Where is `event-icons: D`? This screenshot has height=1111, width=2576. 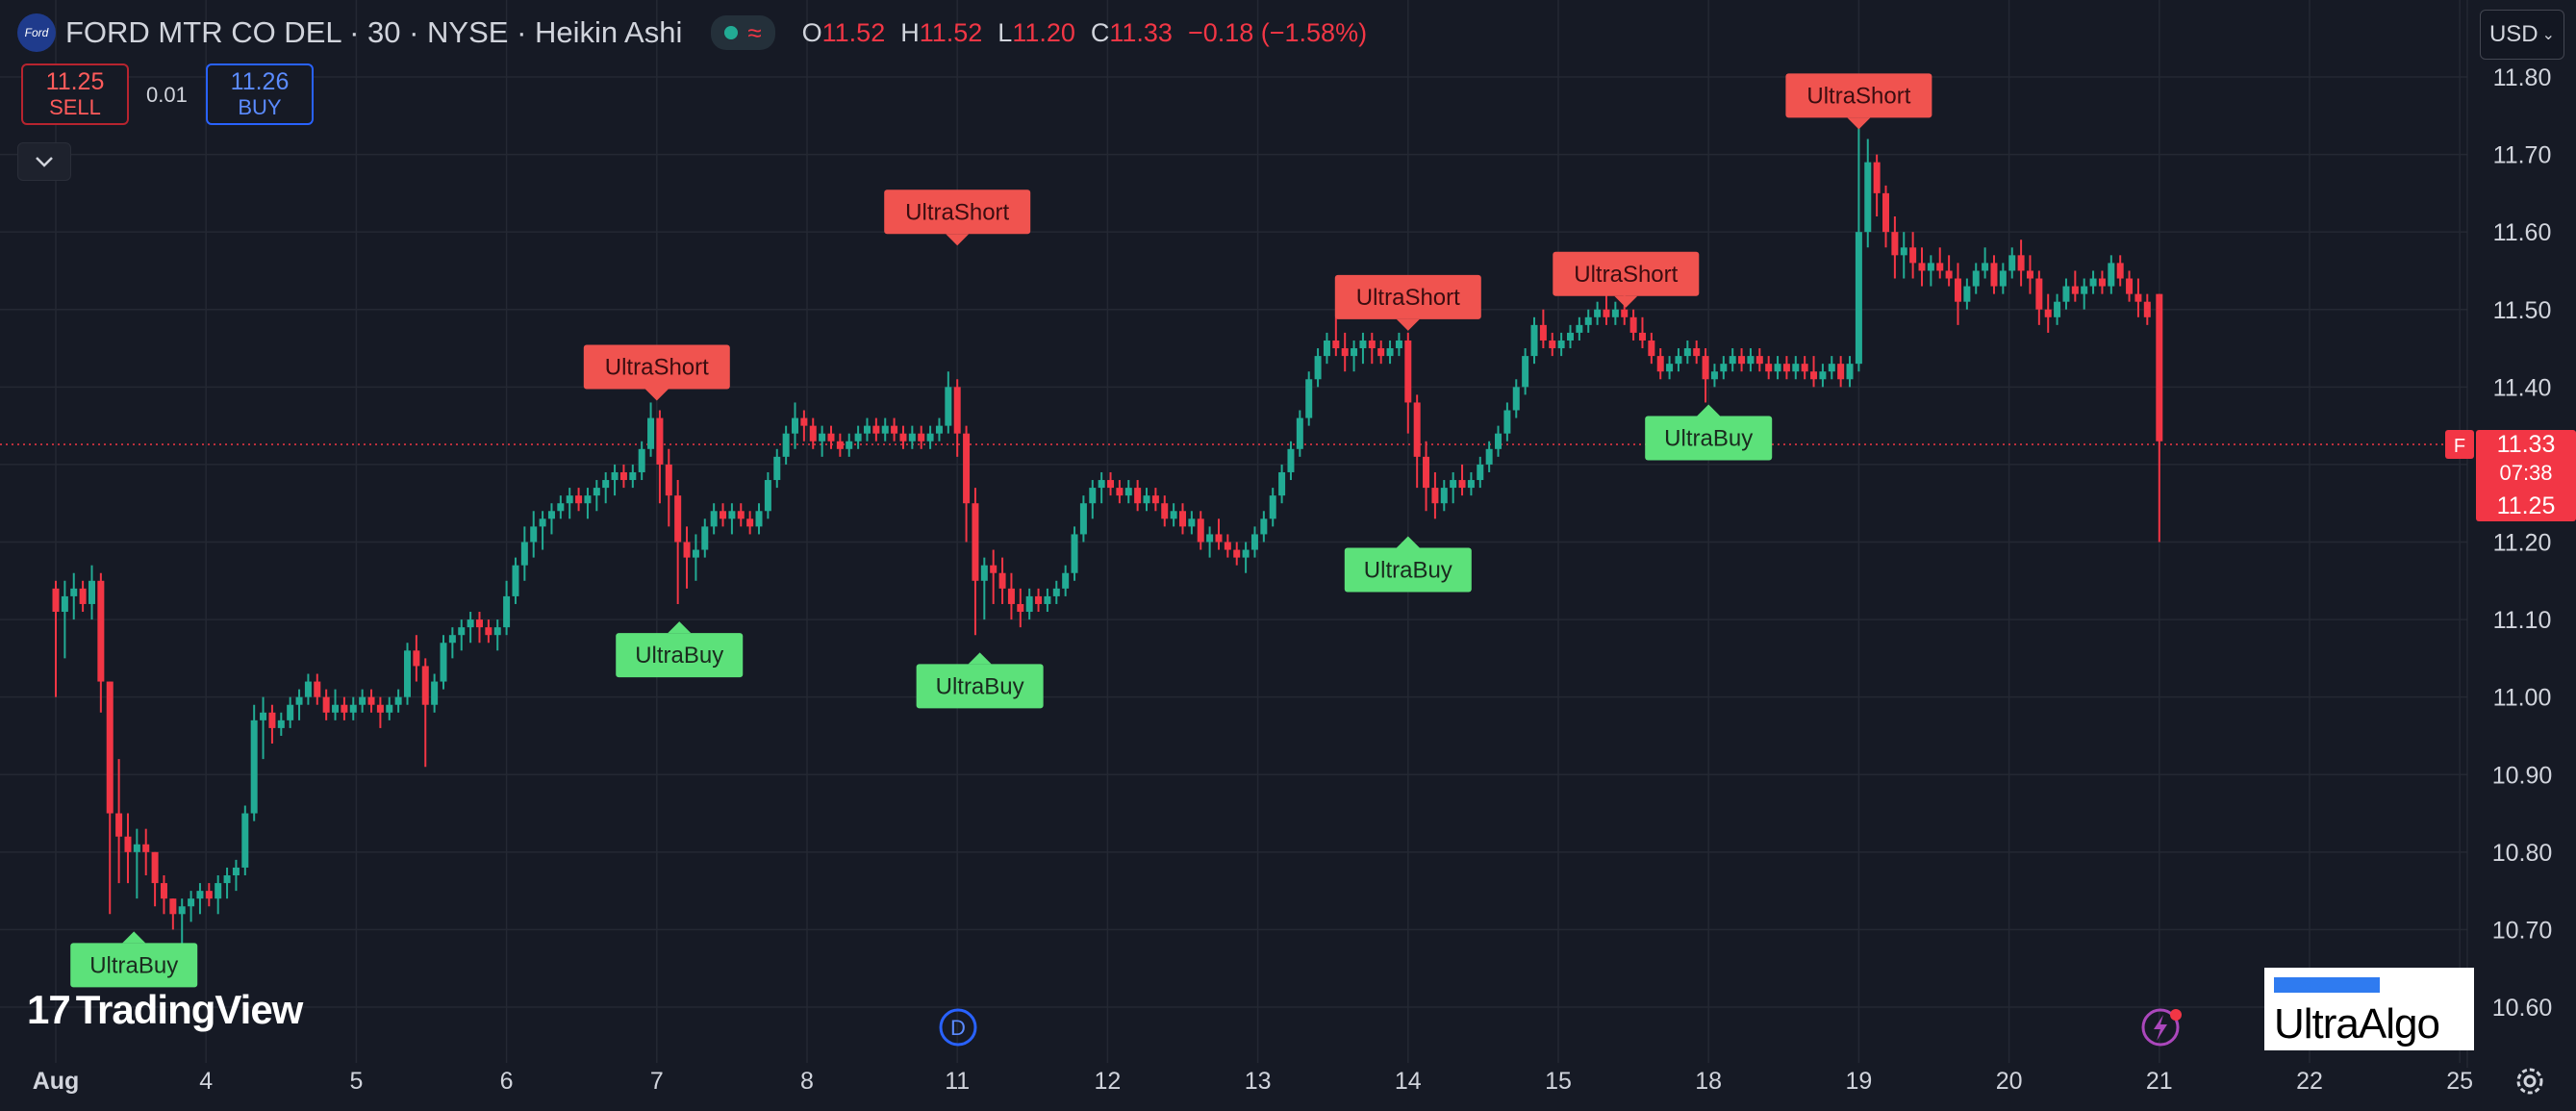 event-icons: D is located at coordinates (1561, 1027).